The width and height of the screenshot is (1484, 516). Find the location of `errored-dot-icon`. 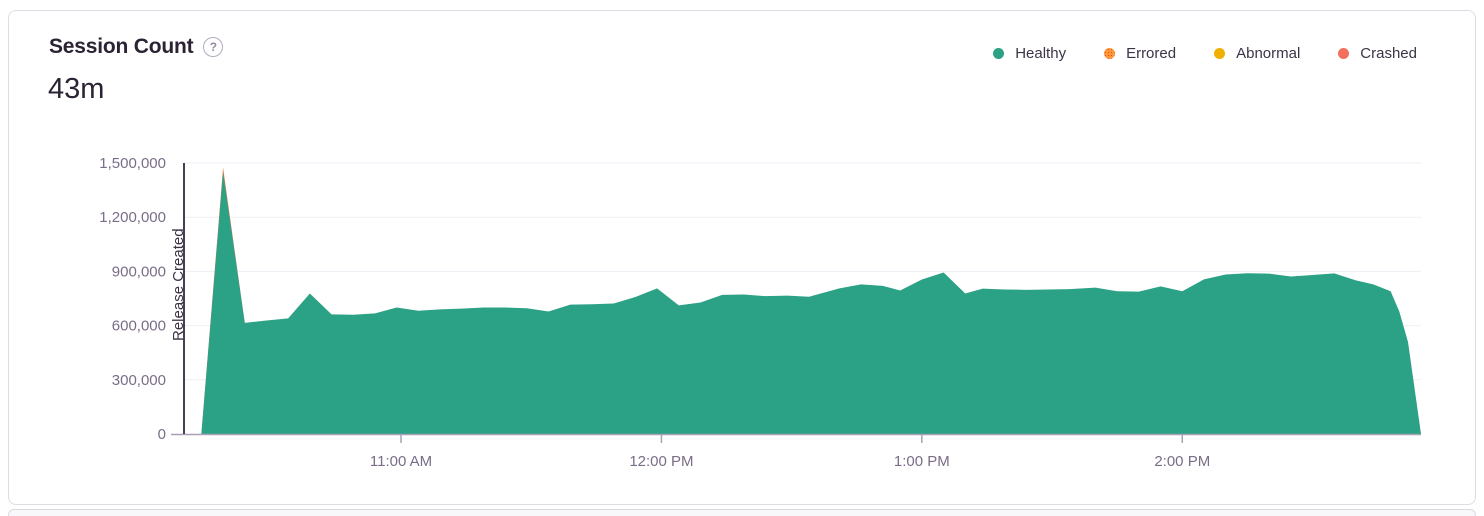

errored-dot-icon is located at coordinates (1110, 53).